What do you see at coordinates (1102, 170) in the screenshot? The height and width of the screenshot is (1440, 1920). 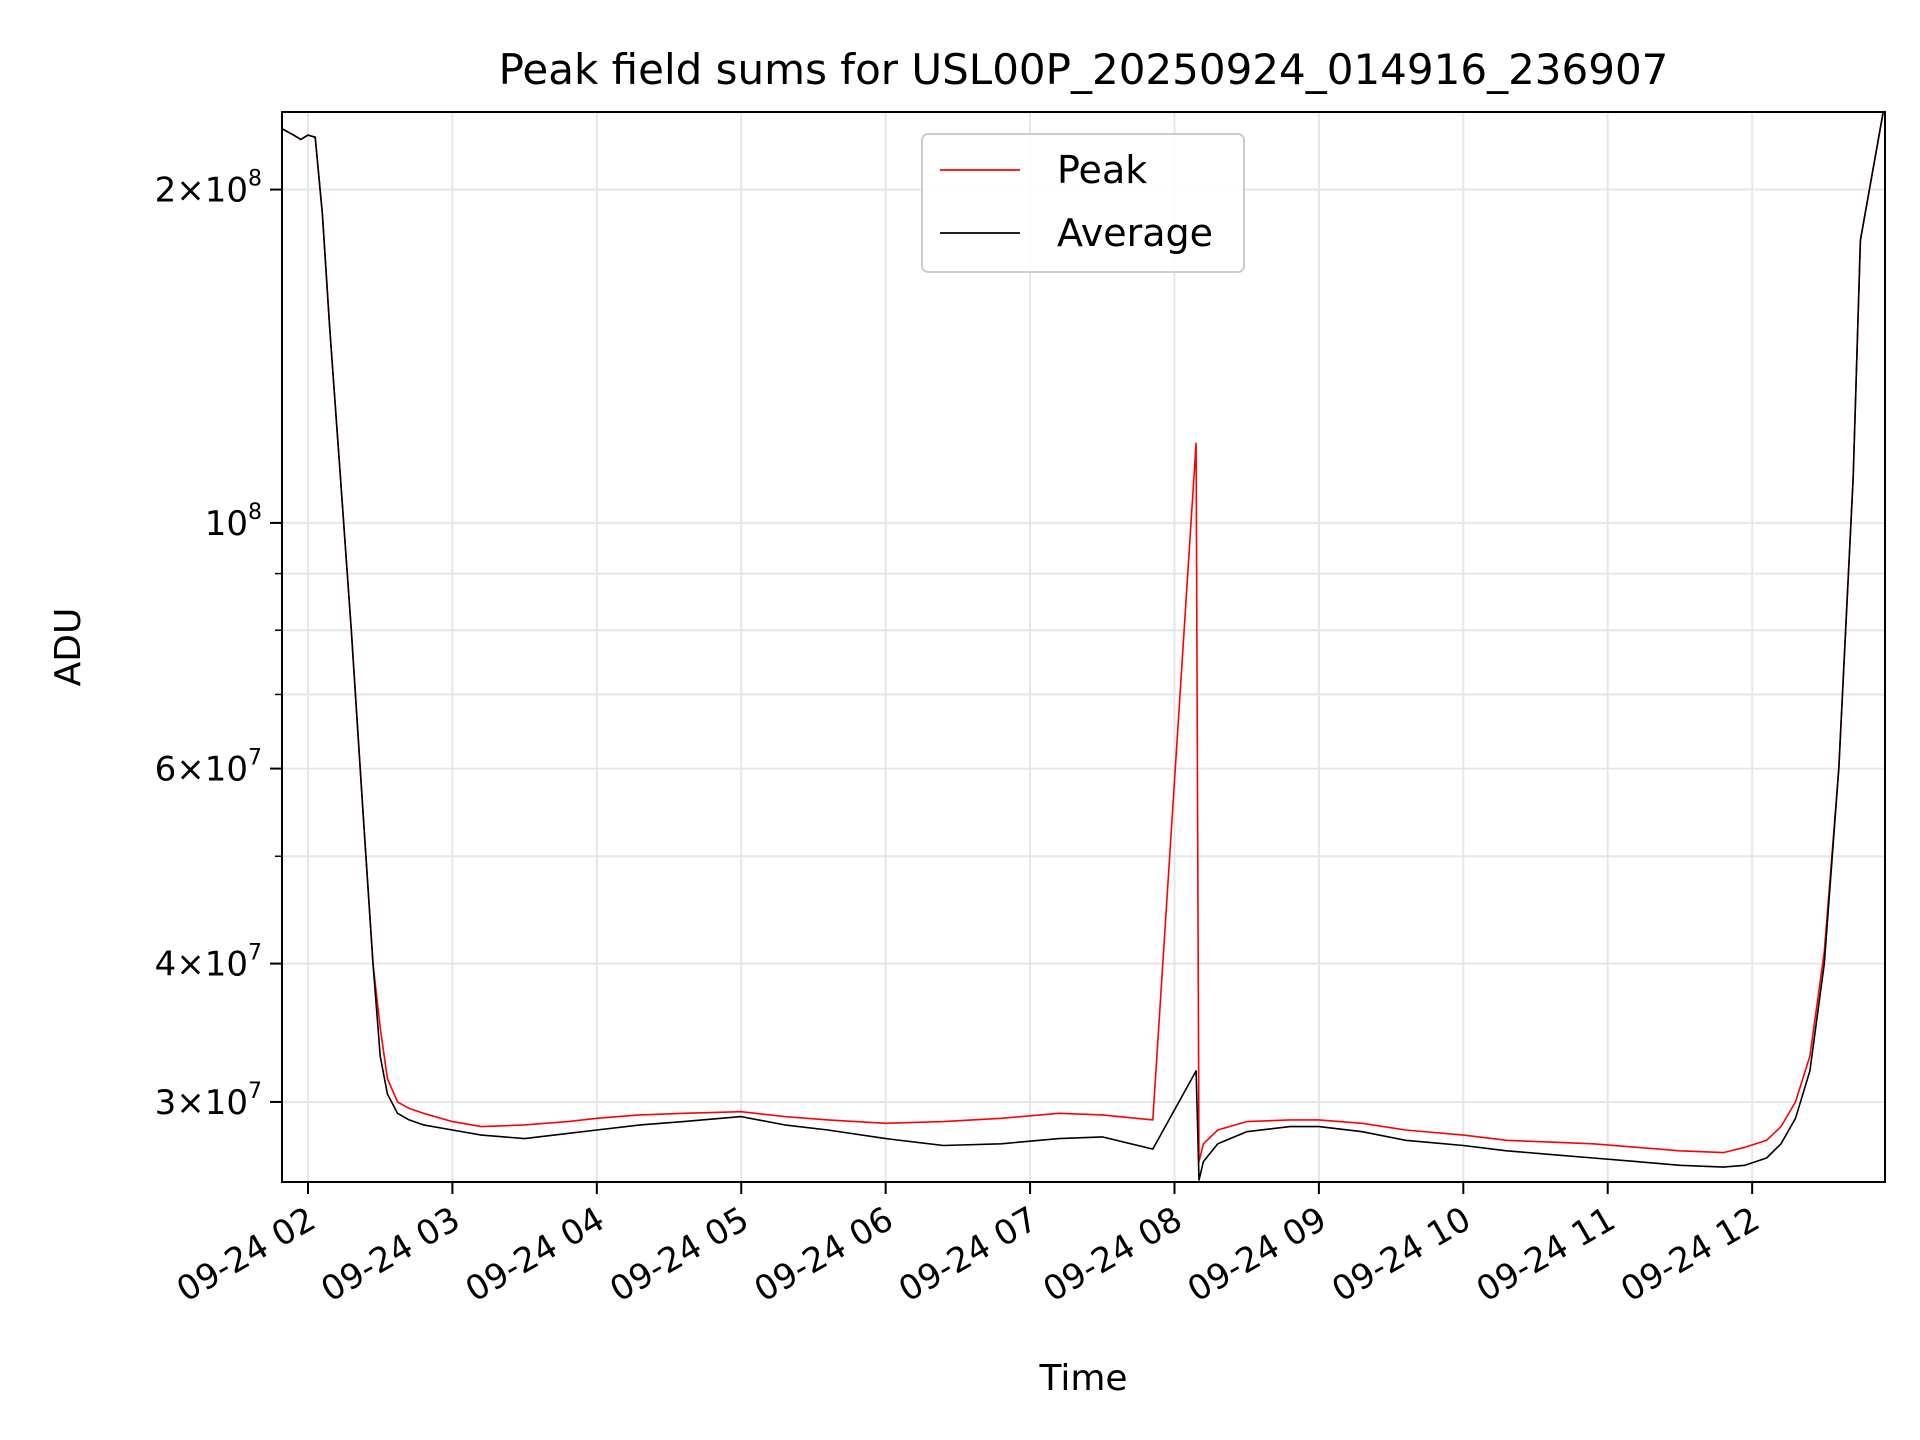 I see `legend-label: Peak` at bounding box center [1102, 170].